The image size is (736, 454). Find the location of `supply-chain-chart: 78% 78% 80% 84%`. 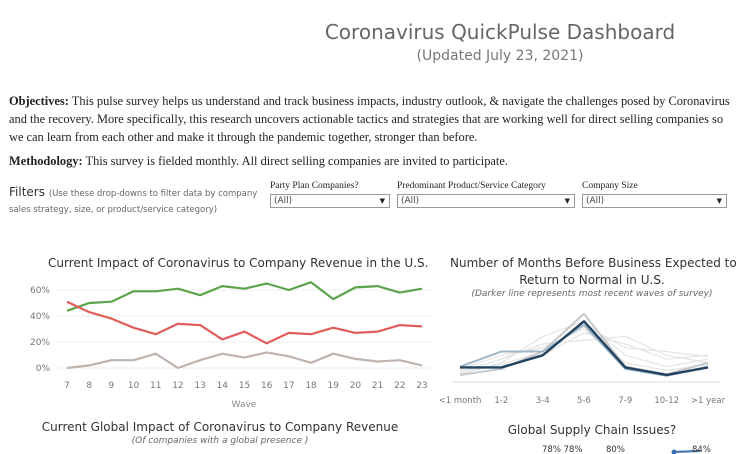

supply-chain-chart: 78% 78% 80% 84% is located at coordinates (626, 449).